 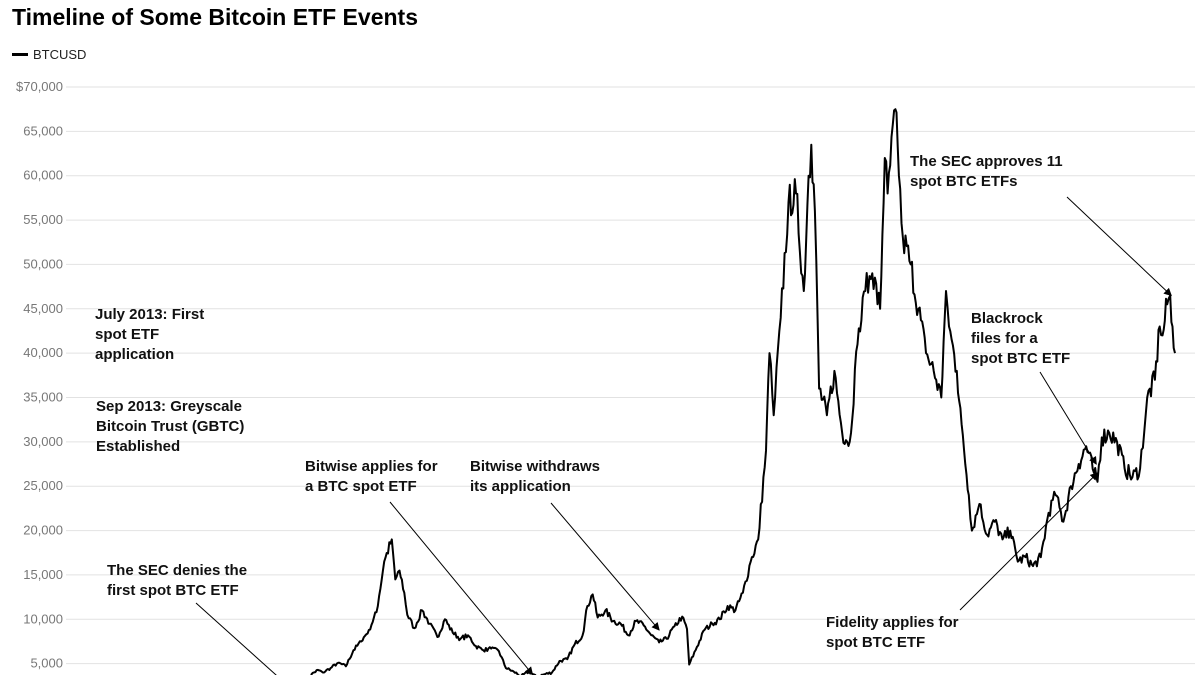 I want to click on annotation-first-etf-application: July 2013: First spot ETF application, so click(x=150, y=334).